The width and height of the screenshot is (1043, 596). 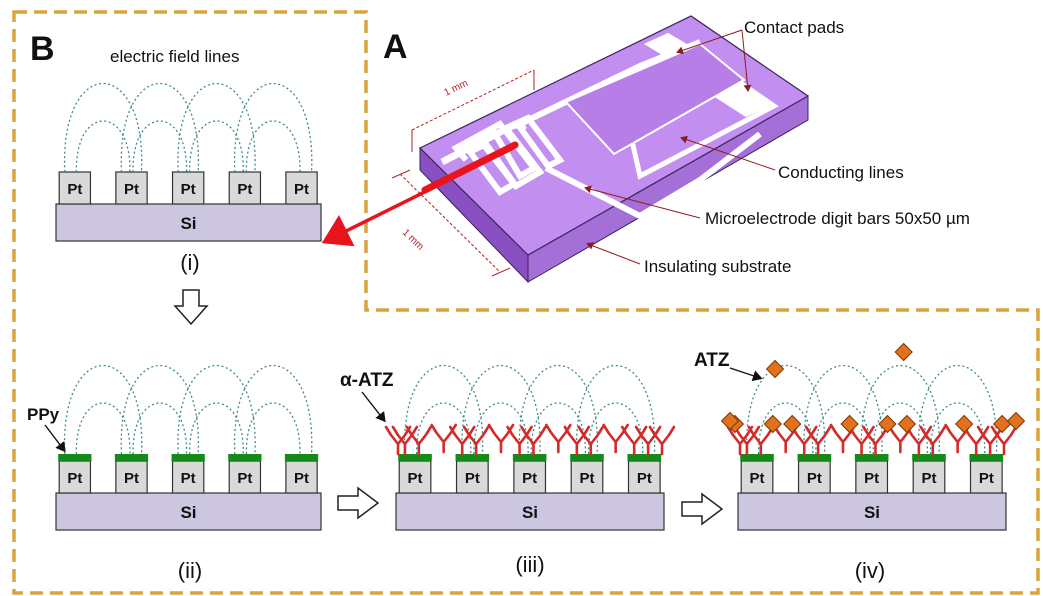 I want to click on pointer-highlight, so click(x=470, y=167).